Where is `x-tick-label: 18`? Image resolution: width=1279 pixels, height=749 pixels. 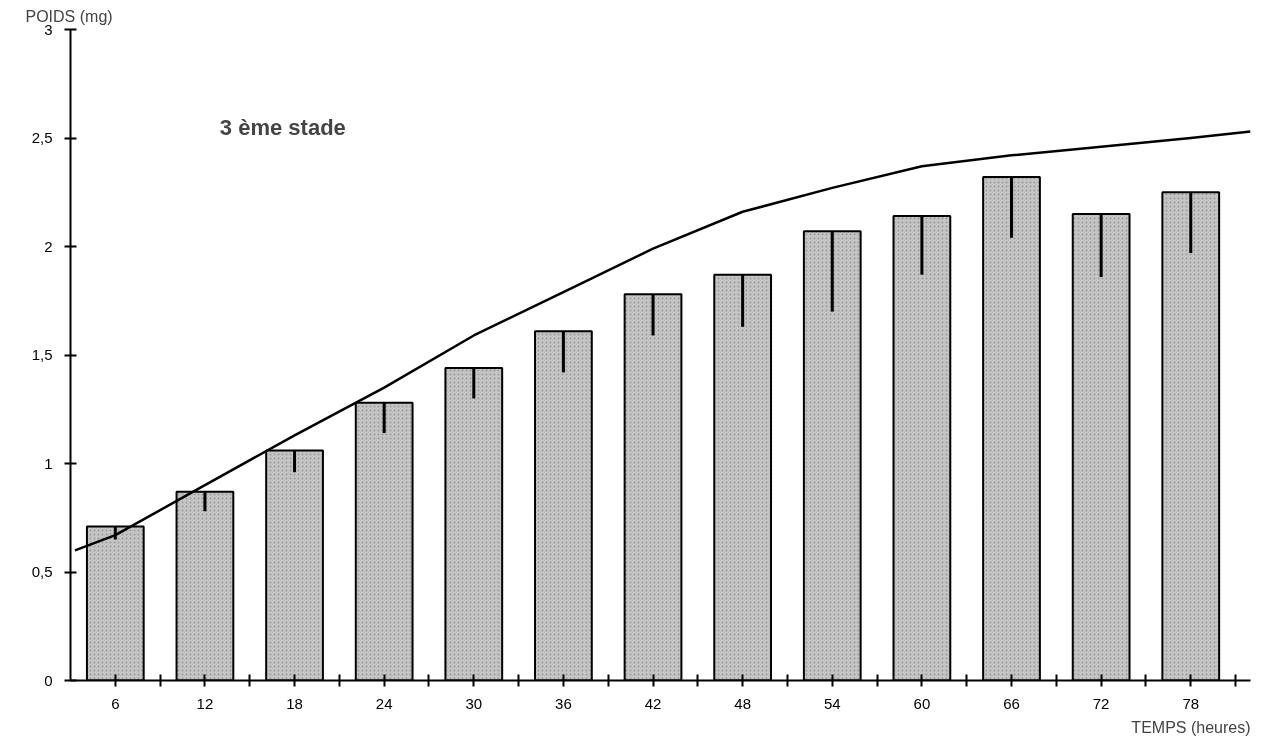 x-tick-label: 18 is located at coordinates (294, 703).